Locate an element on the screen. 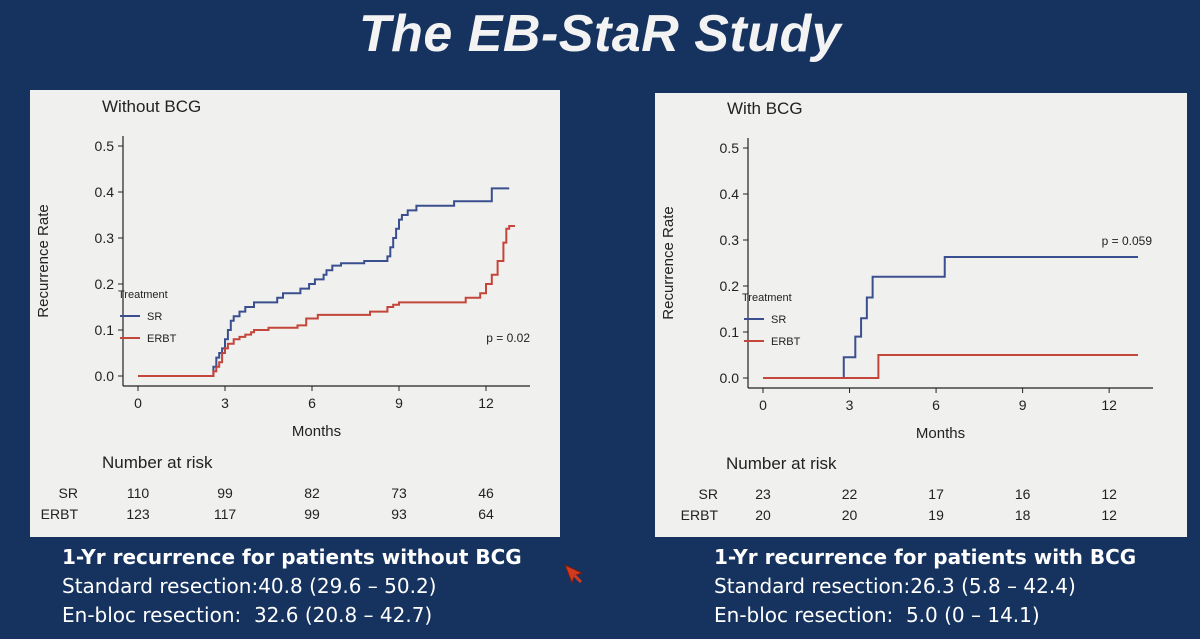 This screenshot has width=1200, height=639. slide-title: The EB-StaR Study is located at coordinates (600, 34).